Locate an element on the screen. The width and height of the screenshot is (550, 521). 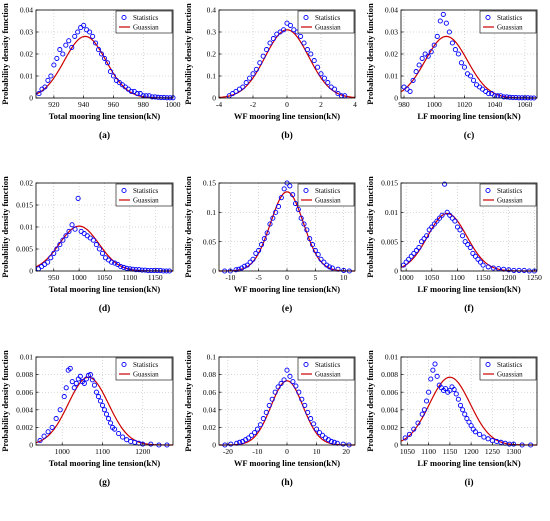
panel-caption: (g) is located at coordinates (104, 482).